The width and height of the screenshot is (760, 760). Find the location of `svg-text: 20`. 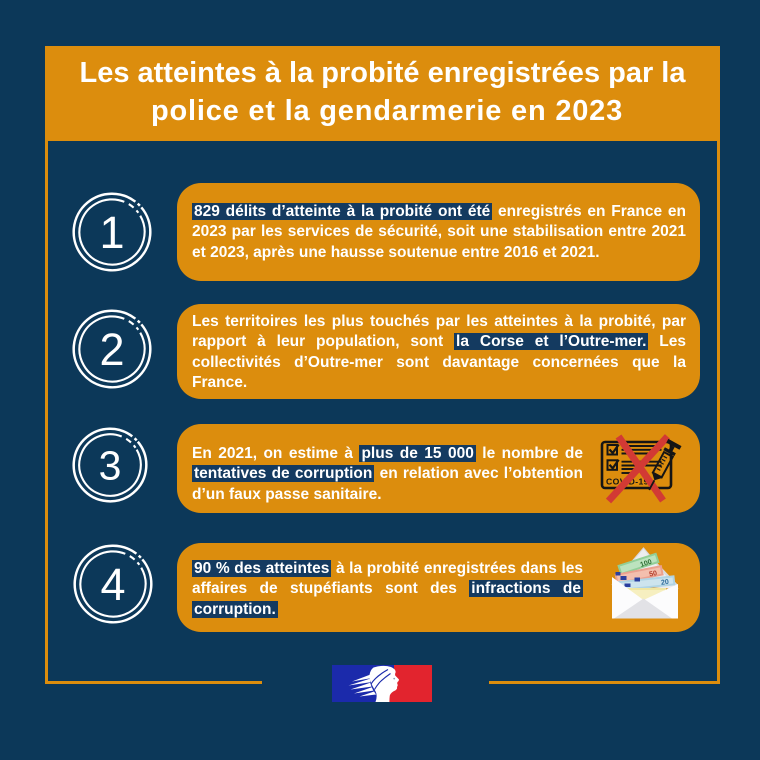

svg-text: 20 is located at coordinates (665, 583).